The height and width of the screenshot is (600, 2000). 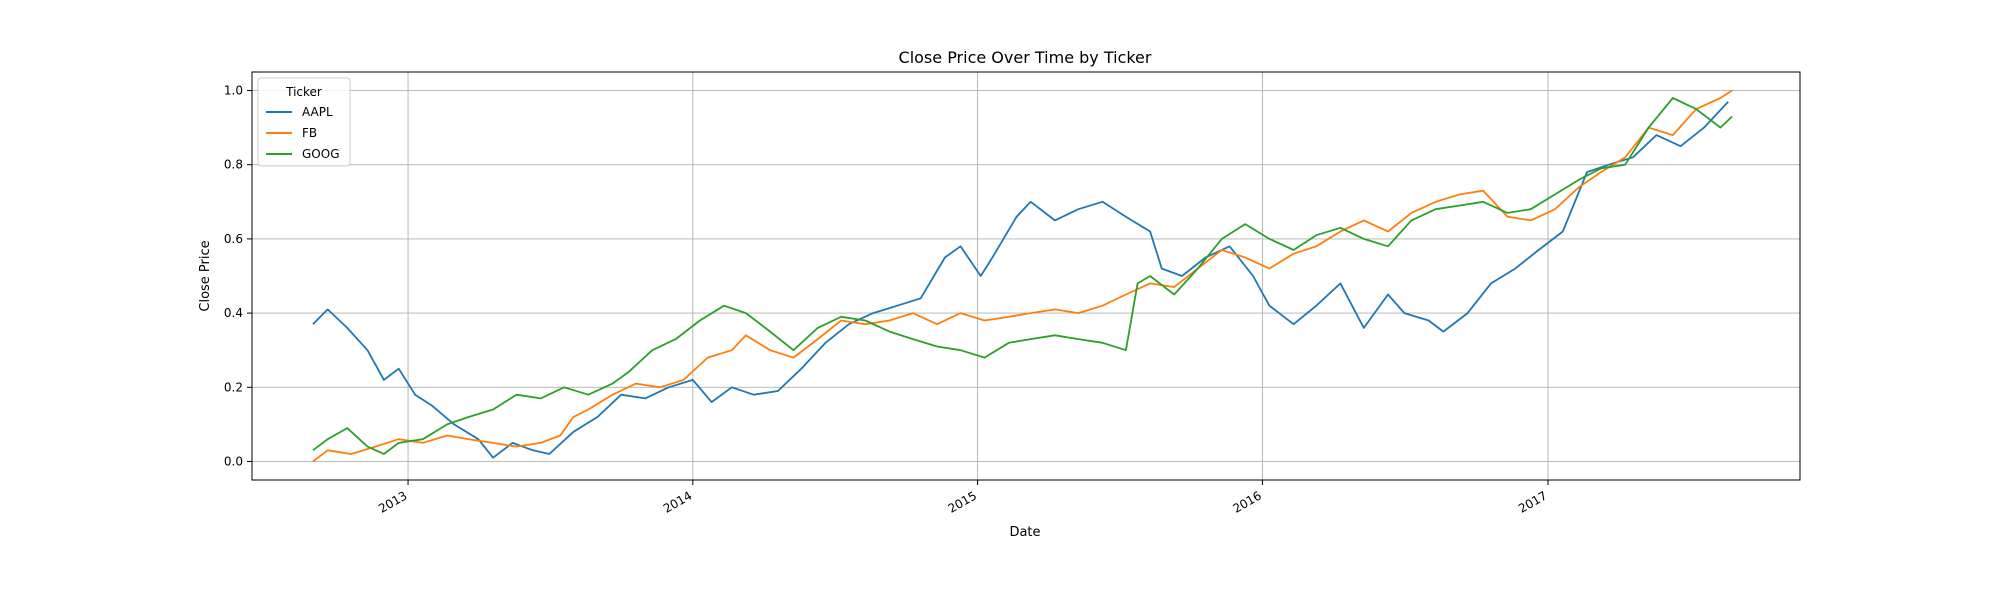 I want to click on y-tick-label: 1.0, so click(x=233, y=91).